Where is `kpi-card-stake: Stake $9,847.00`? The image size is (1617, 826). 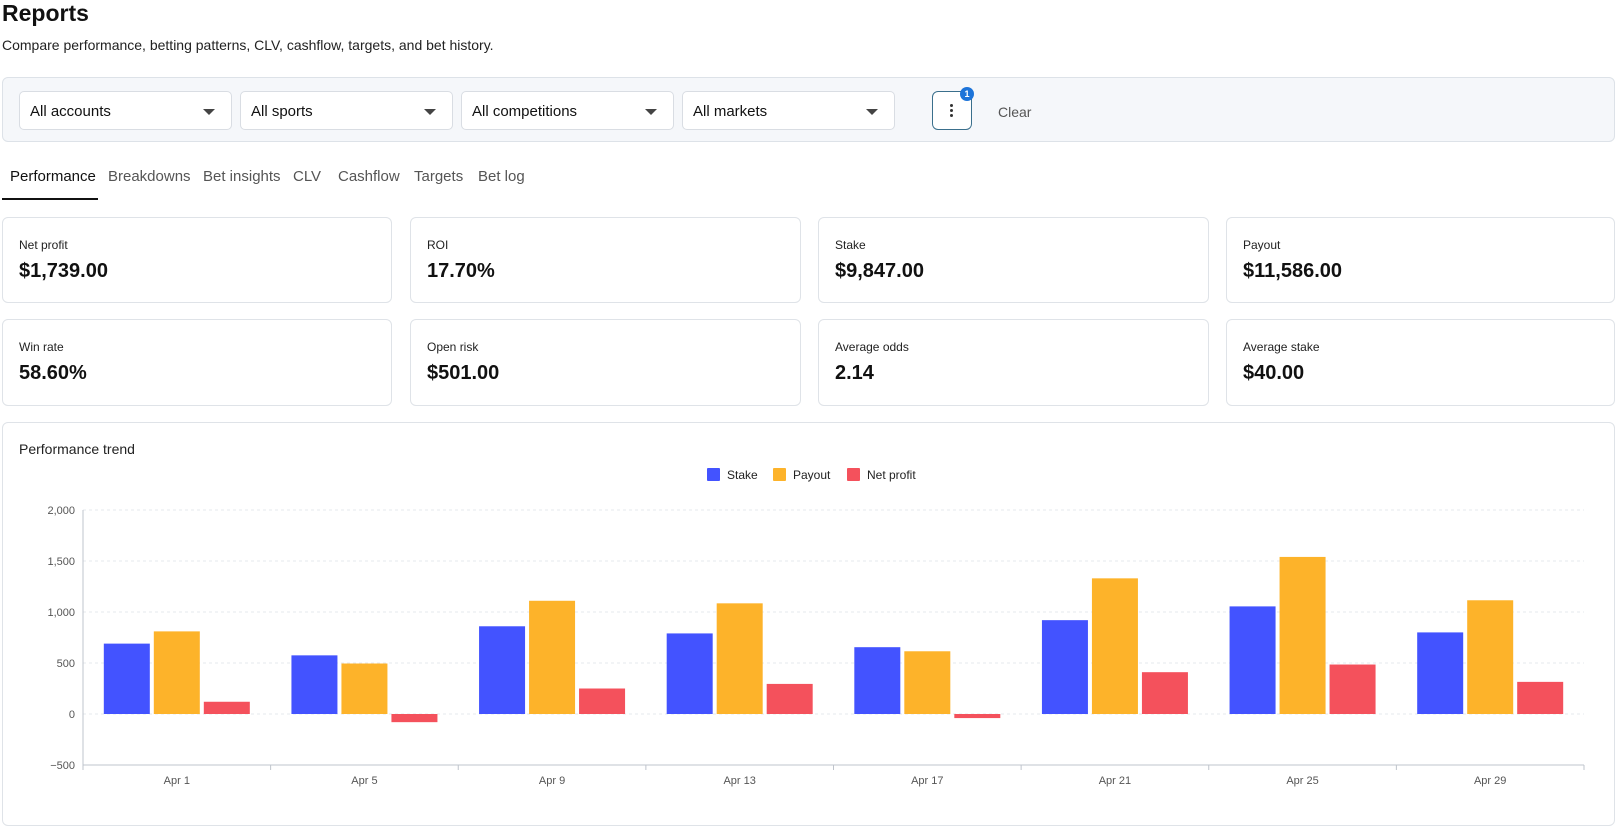 kpi-card-stake: Stake $9,847.00 is located at coordinates (1013, 260).